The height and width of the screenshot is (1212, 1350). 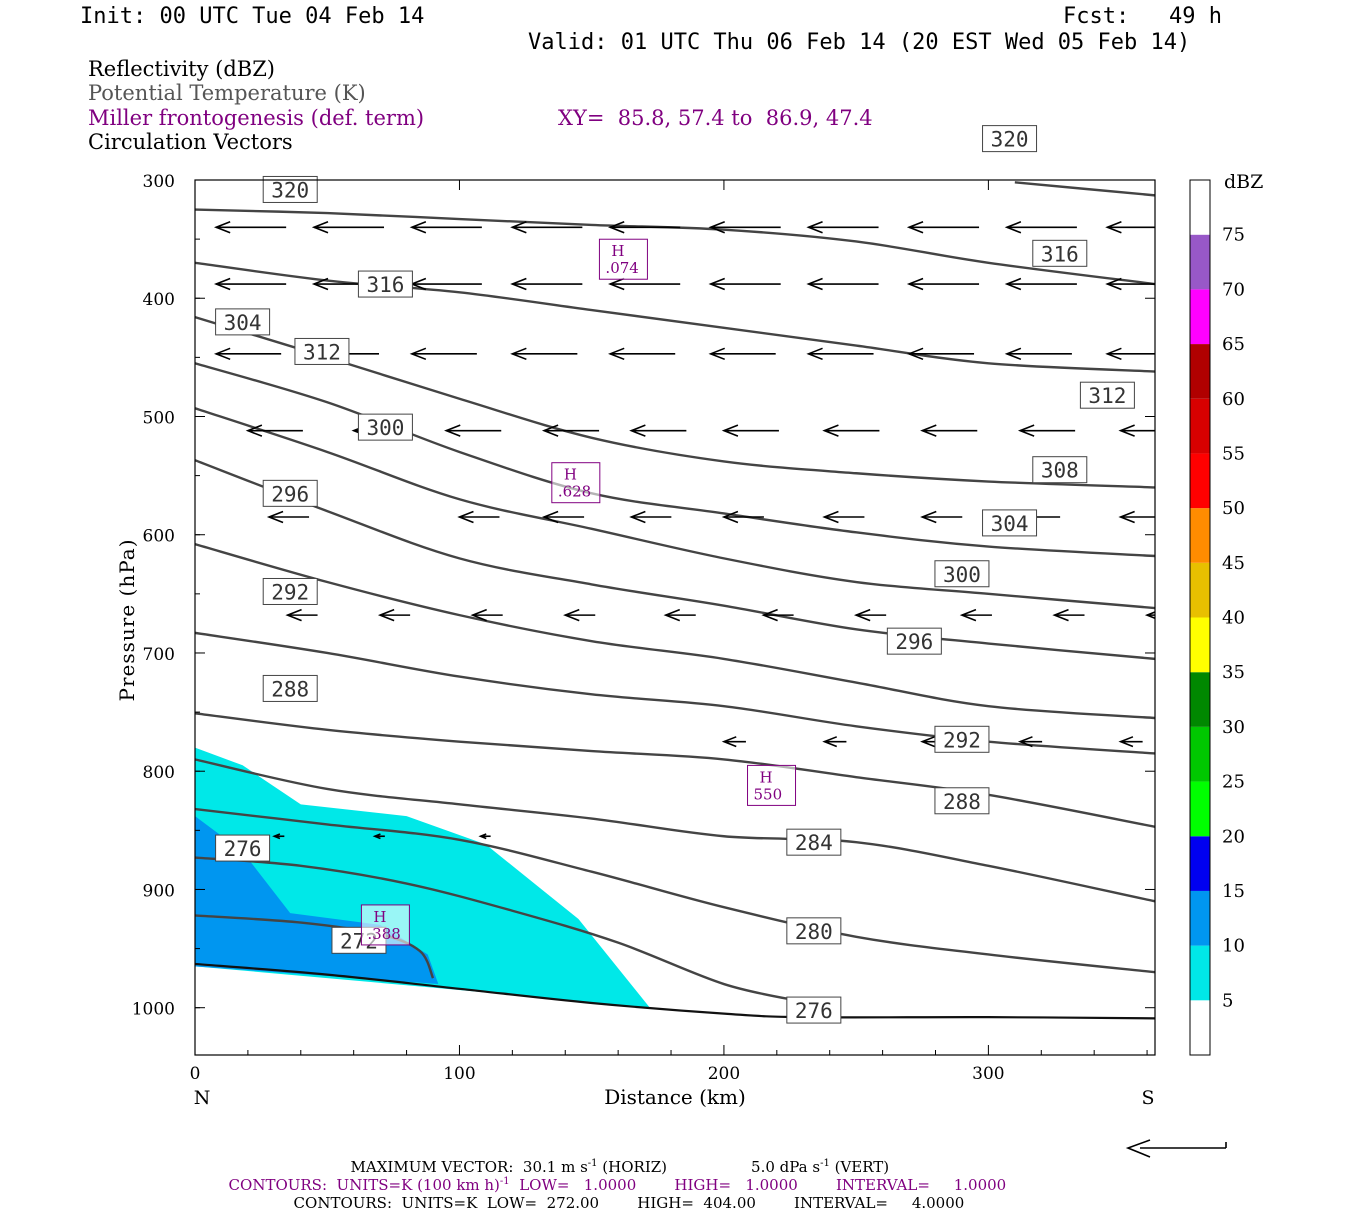 What do you see at coordinates (574, 492) in the screenshot?
I see `frontogenesis-max-value: .628` at bounding box center [574, 492].